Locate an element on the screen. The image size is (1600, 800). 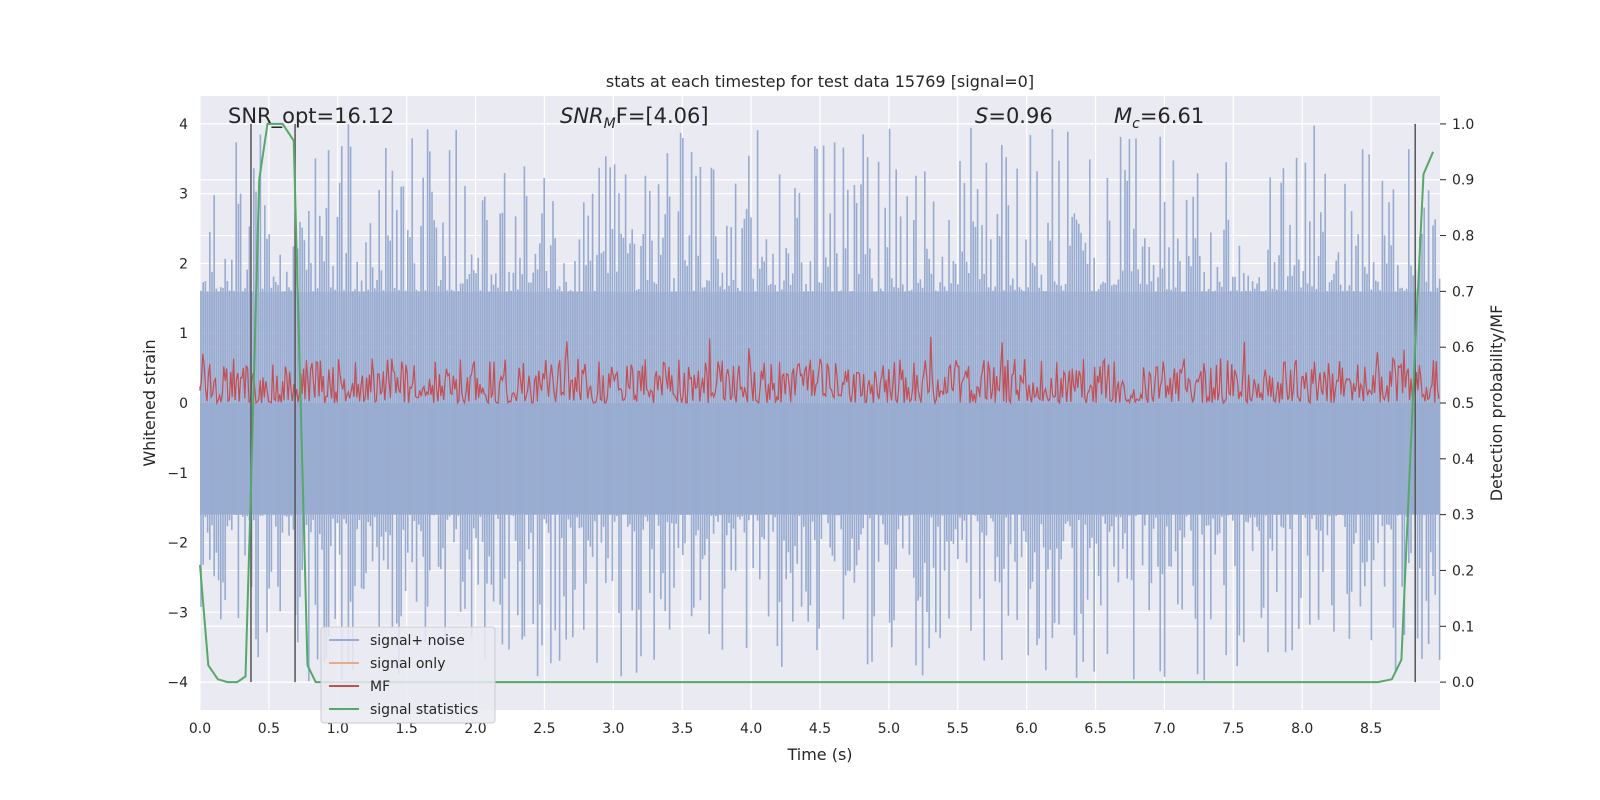
x-tick-label: 5.0 is located at coordinates (889, 729).